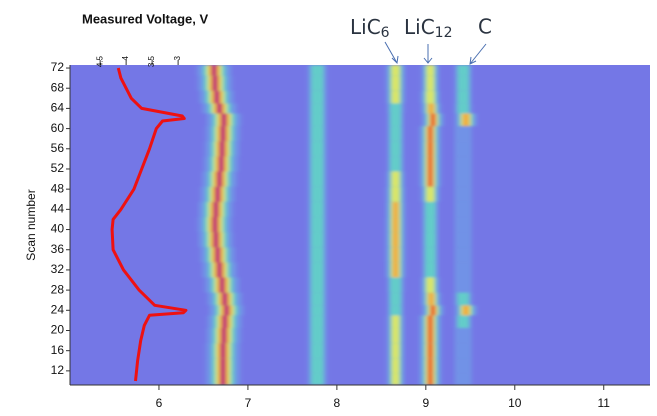 Image resolution: width=657 pixels, height=416 pixels. I want to click on y-tick-label: 52, so click(58, 168).